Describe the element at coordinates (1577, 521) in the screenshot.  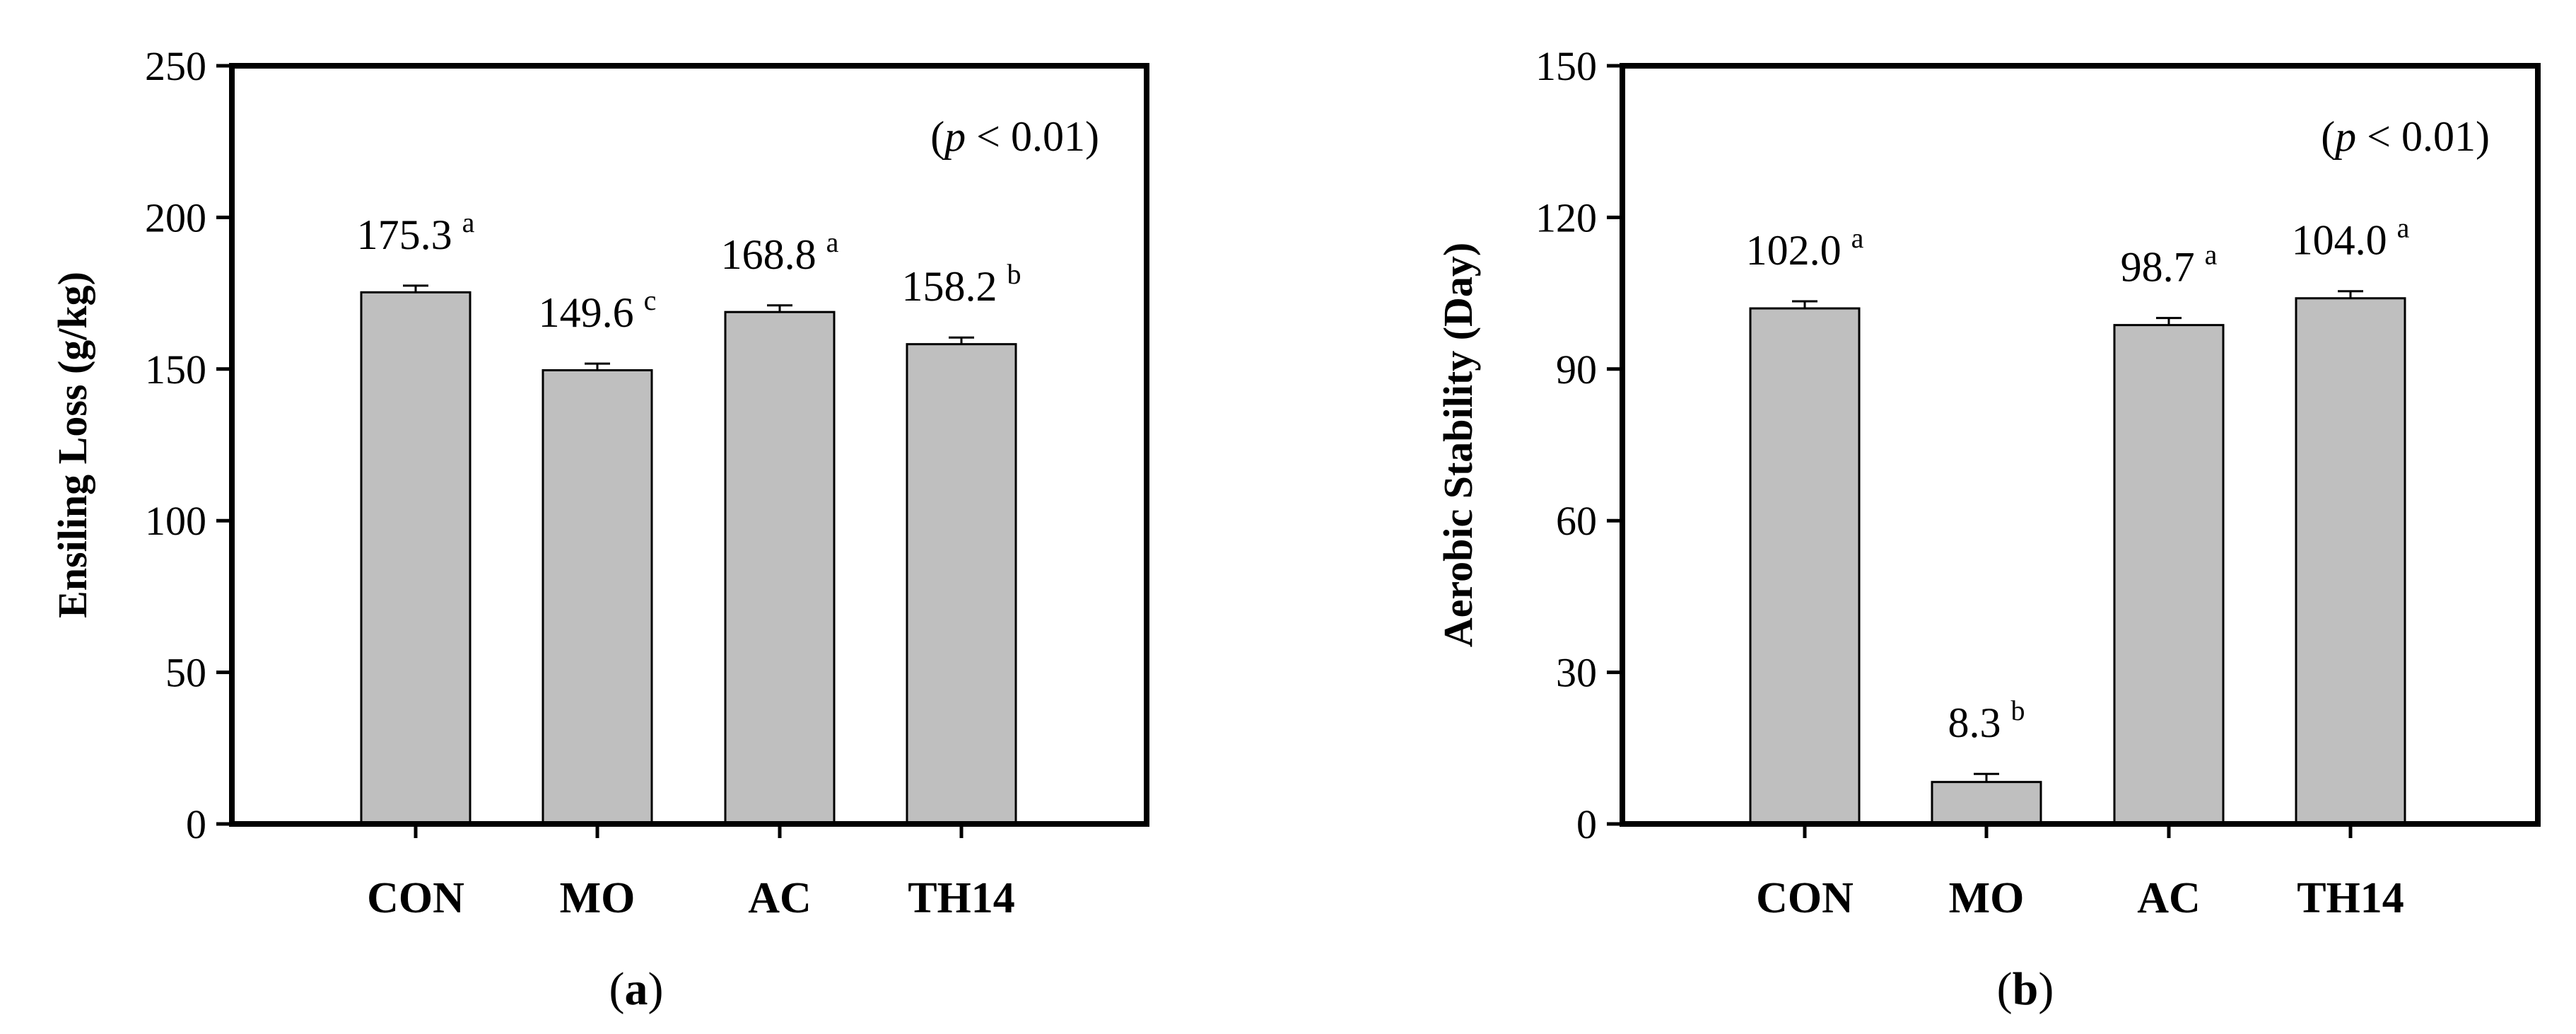
I see `y-tick-label: 60` at that location.